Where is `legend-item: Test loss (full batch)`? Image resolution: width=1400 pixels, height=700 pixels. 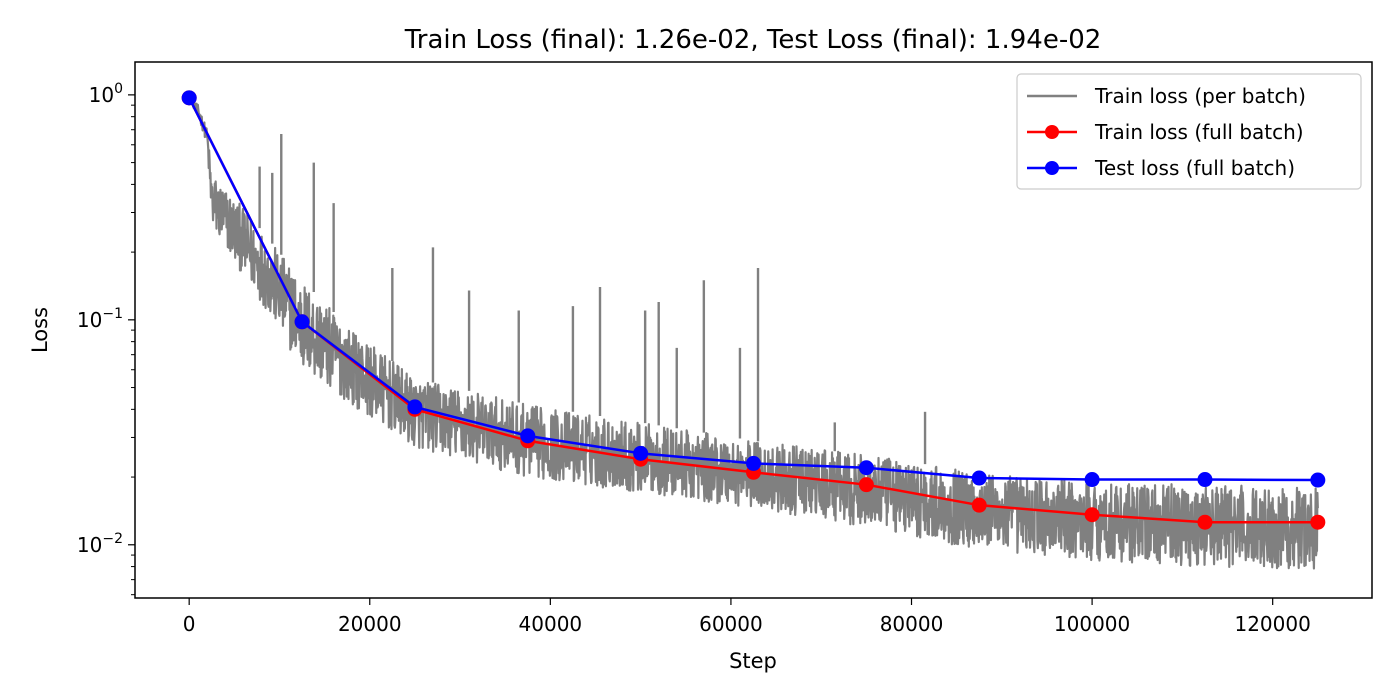
legend-item: Test loss (full batch) is located at coordinates (1161, 168).